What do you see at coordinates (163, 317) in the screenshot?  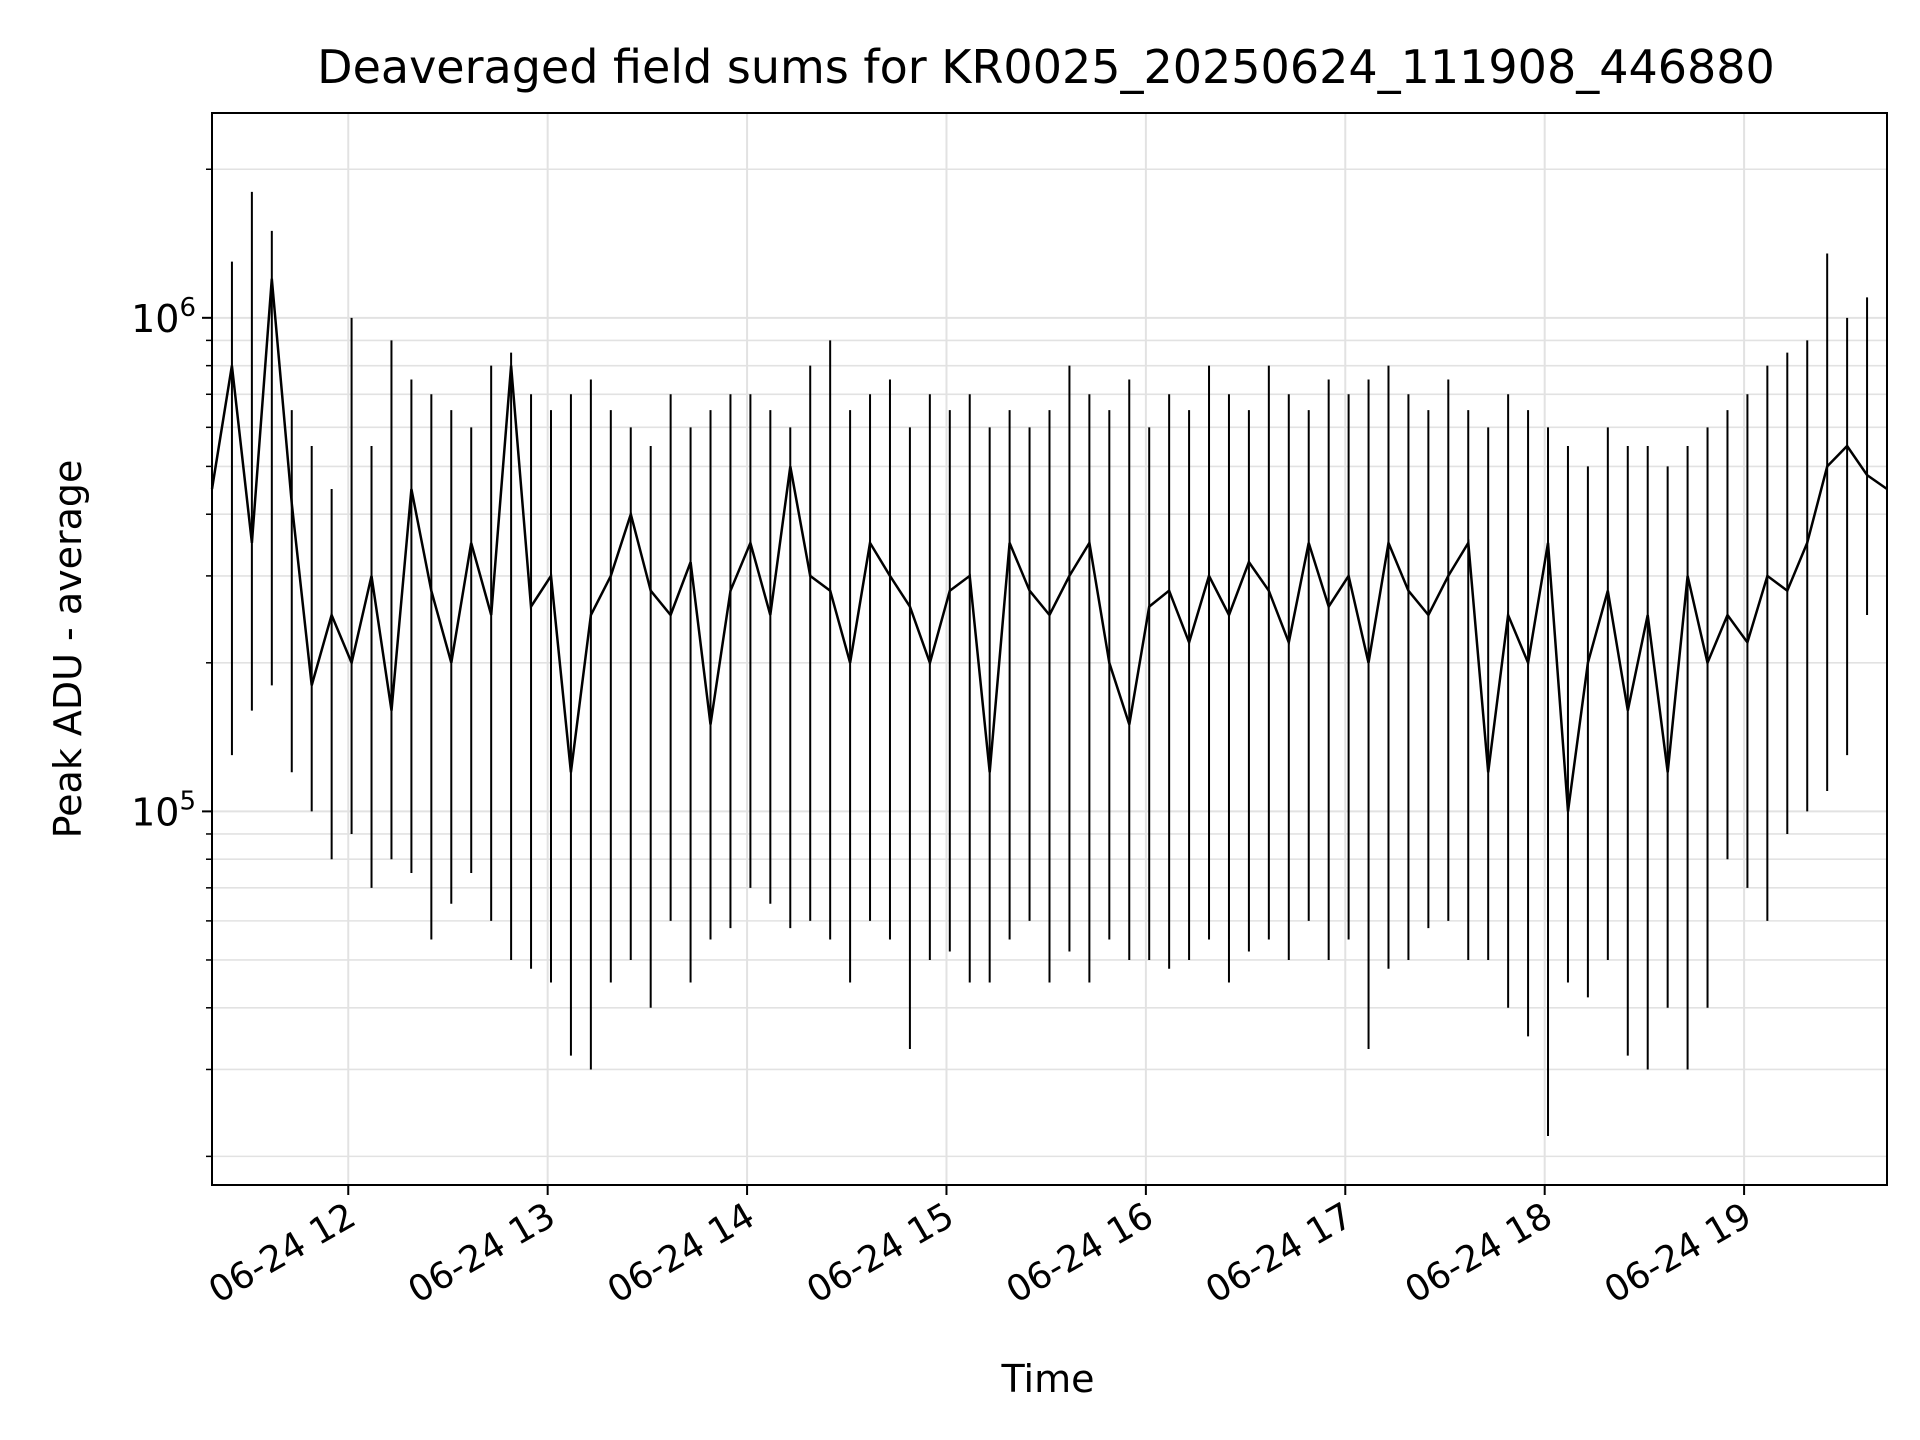 I see `y-tick-label: 106` at bounding box center [163, 317].